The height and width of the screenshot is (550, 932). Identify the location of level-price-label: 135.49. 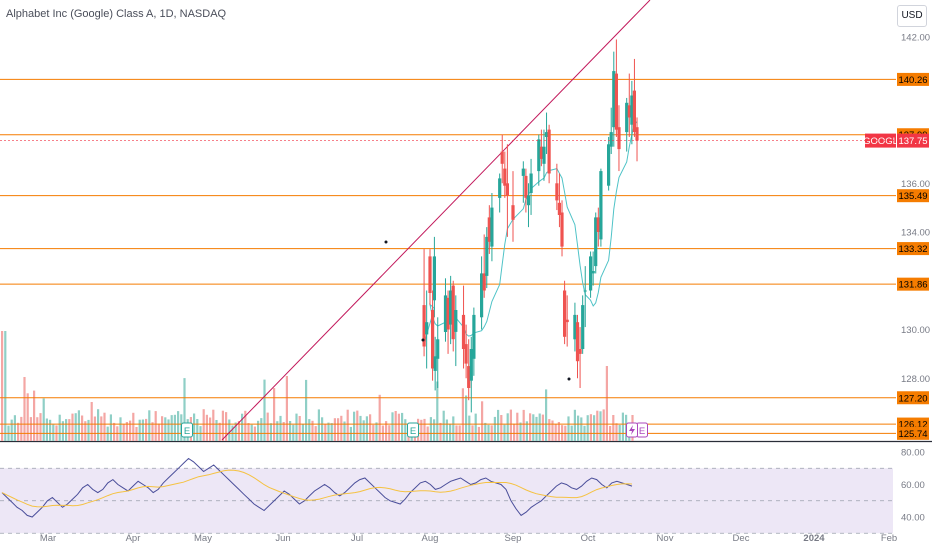
(912, 196).